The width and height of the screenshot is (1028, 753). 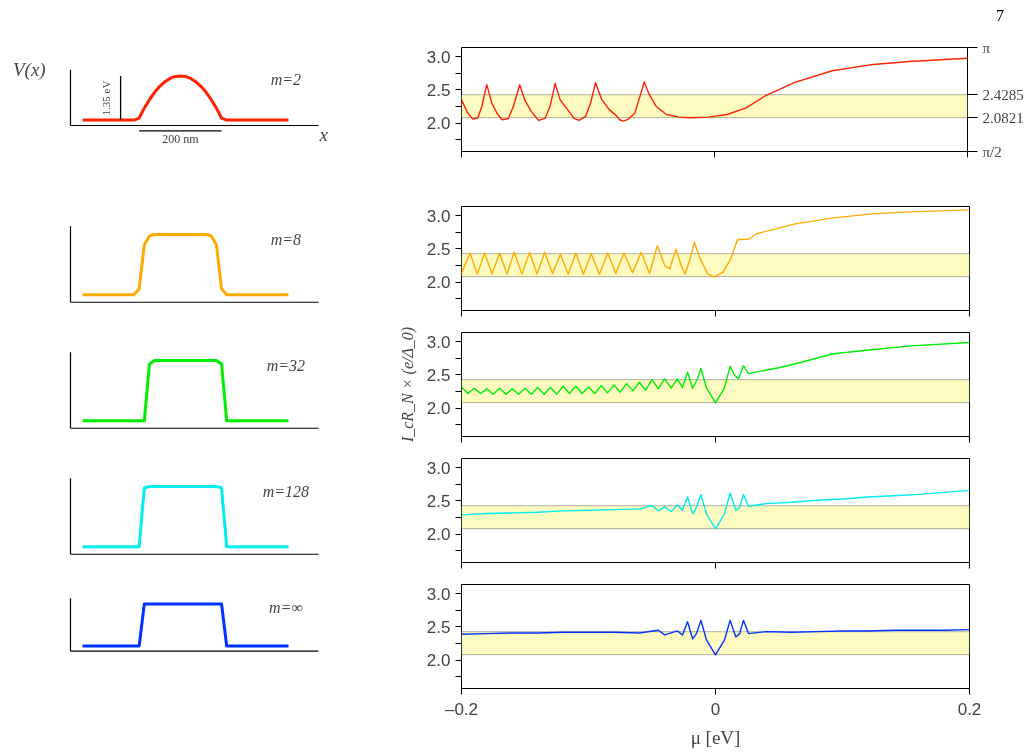 What do you see at coordinates (286, 79) in the screenshot?
I see `annotation: m=2` at bounding box center [286, 79].